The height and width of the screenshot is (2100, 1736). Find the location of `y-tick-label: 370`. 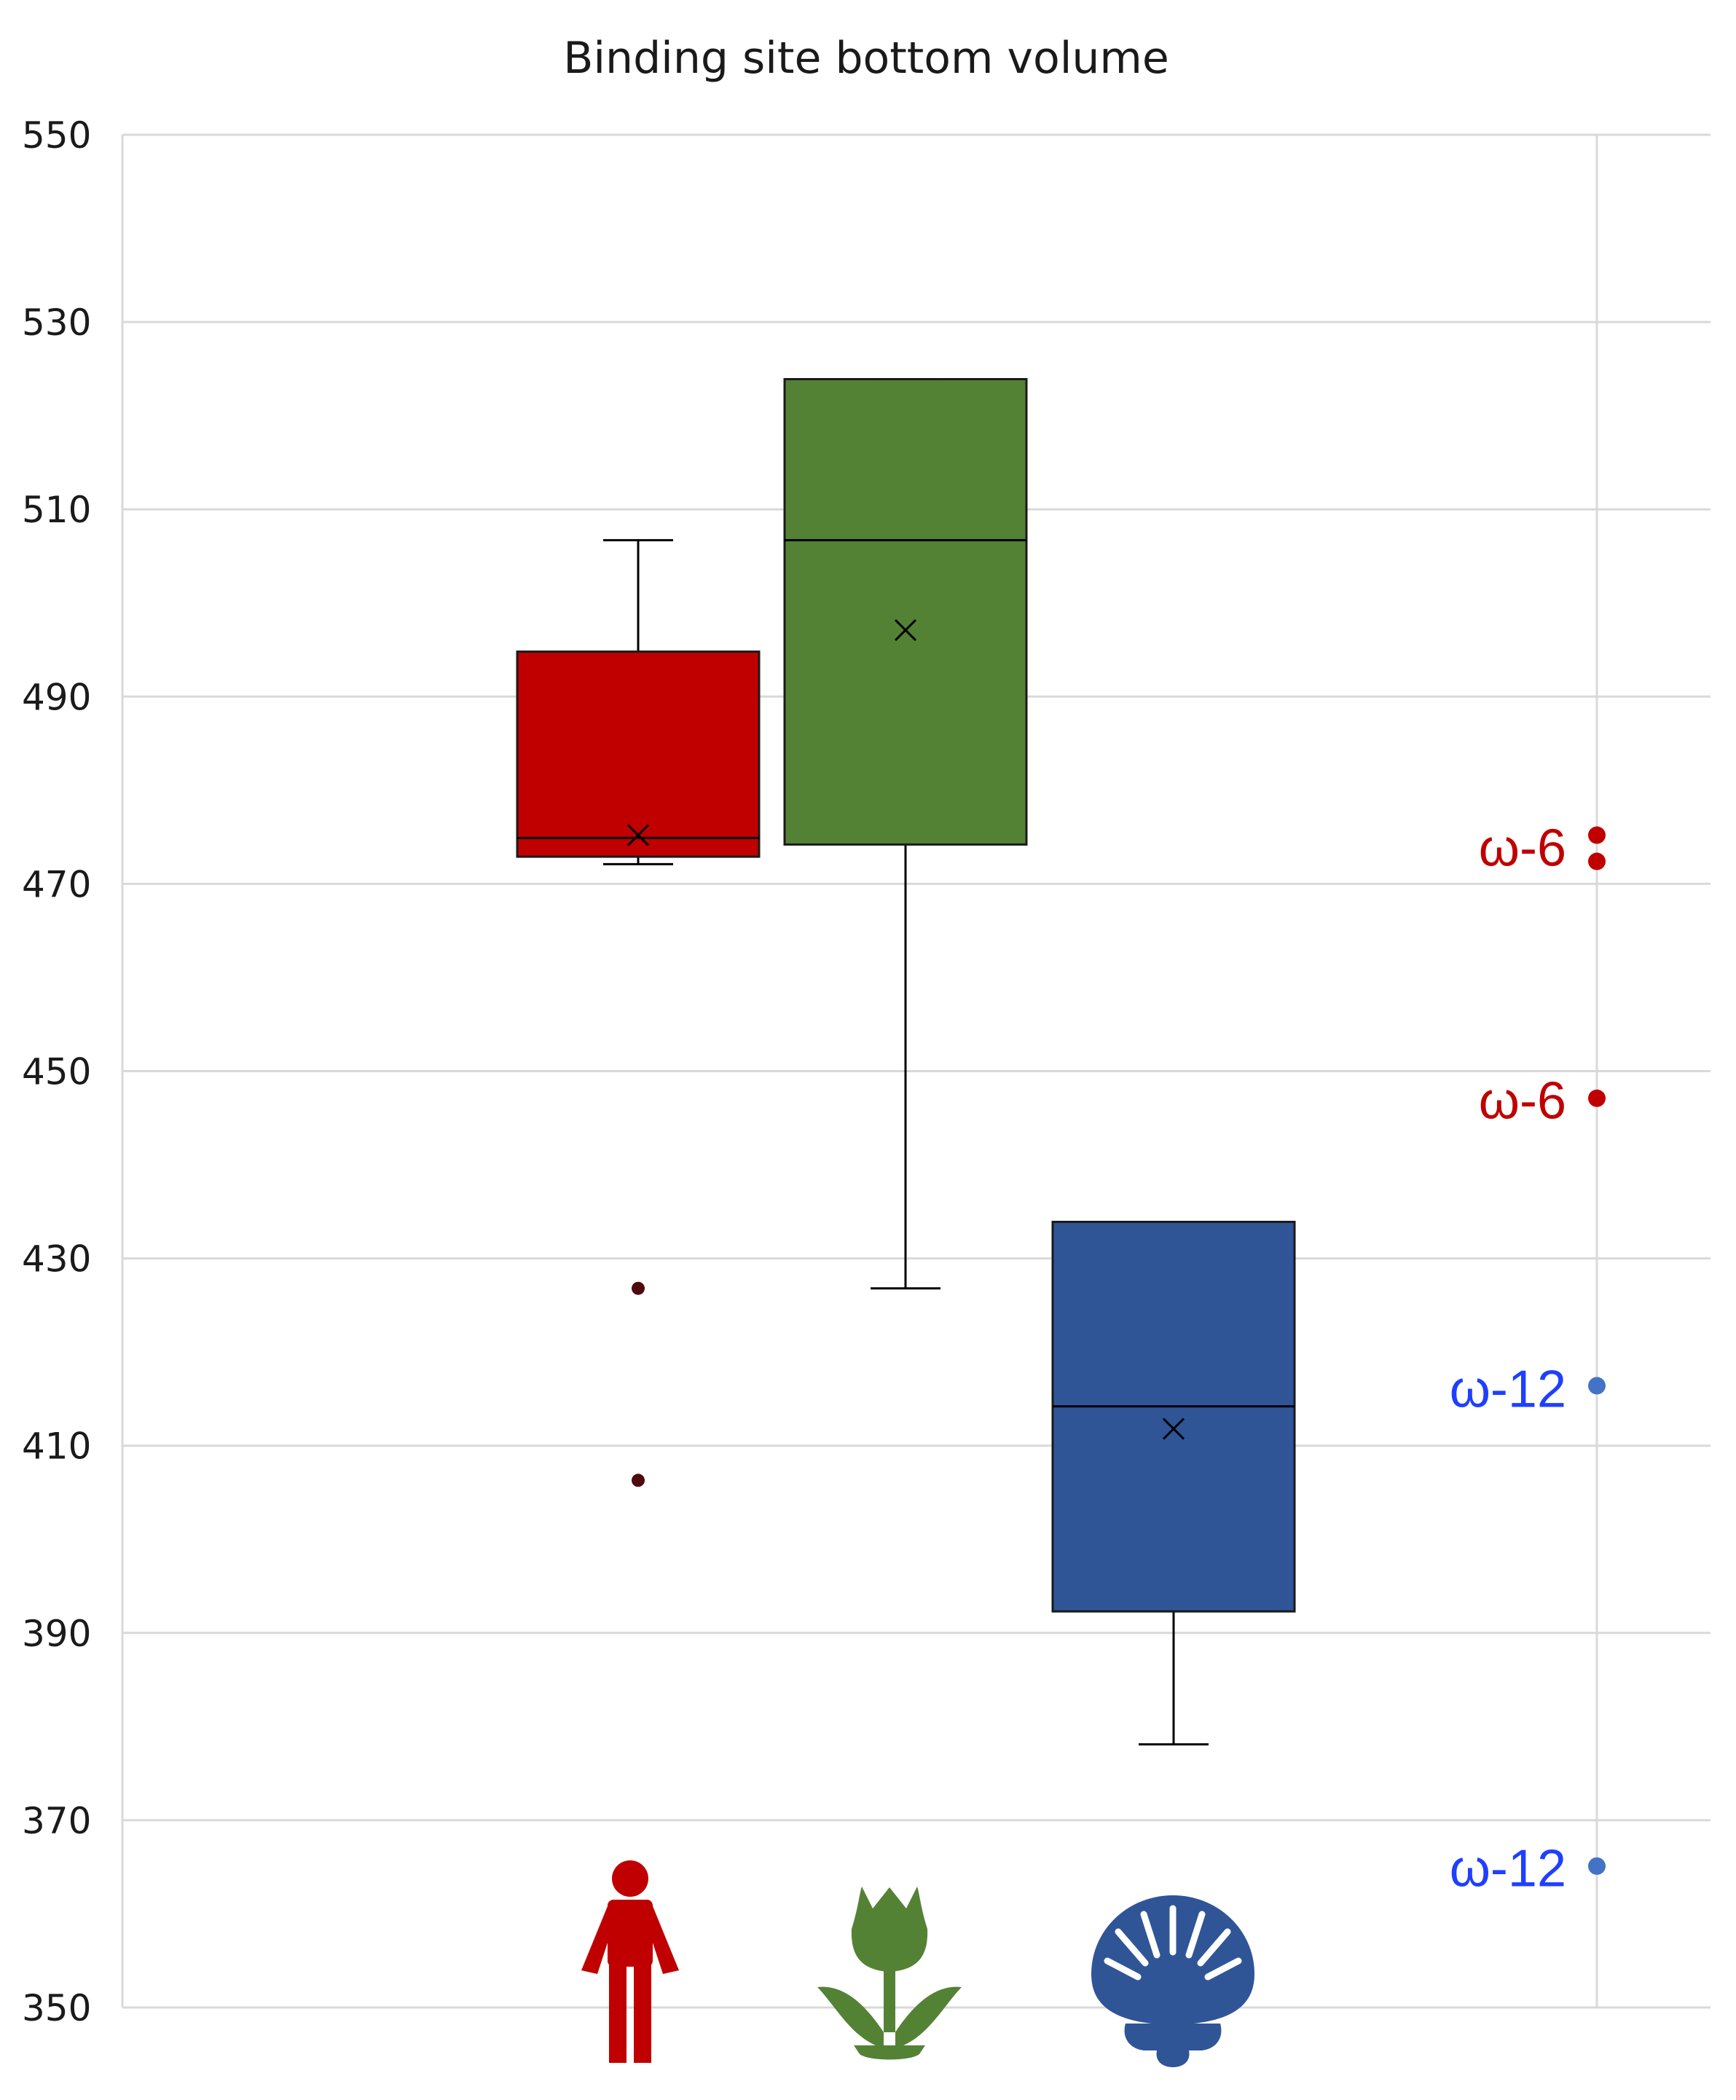

y-tick-label: 370 is located at coordinates (56, 1821).